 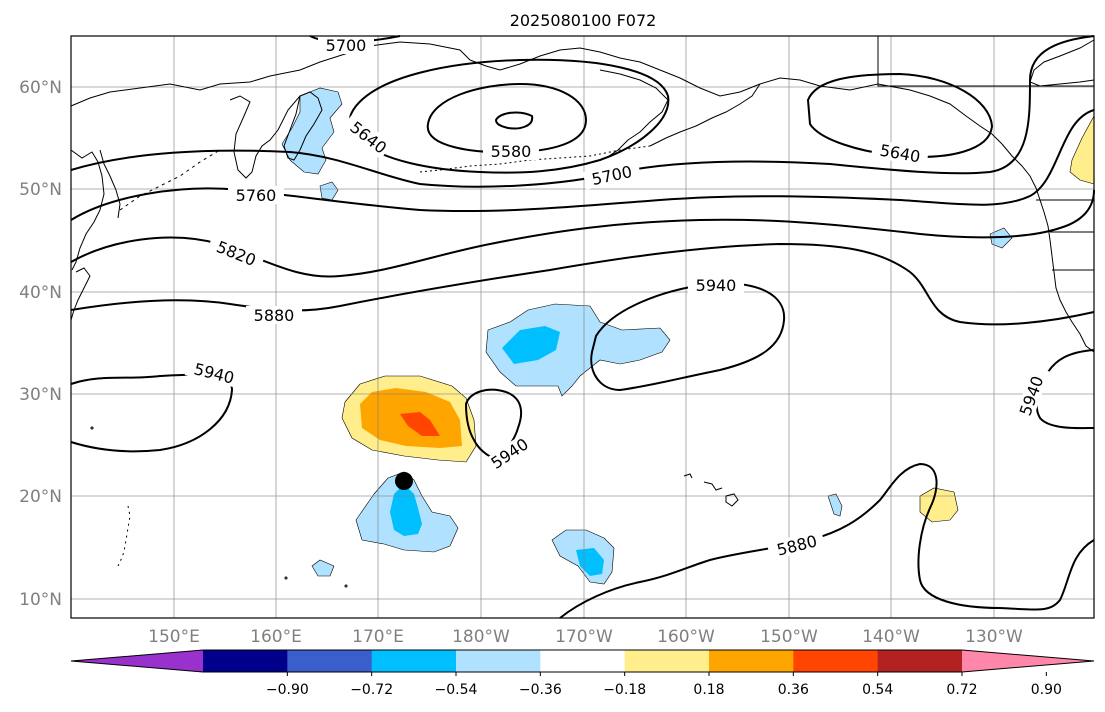 I want to click on contour-label: 5580, so click(x=511, y=151).